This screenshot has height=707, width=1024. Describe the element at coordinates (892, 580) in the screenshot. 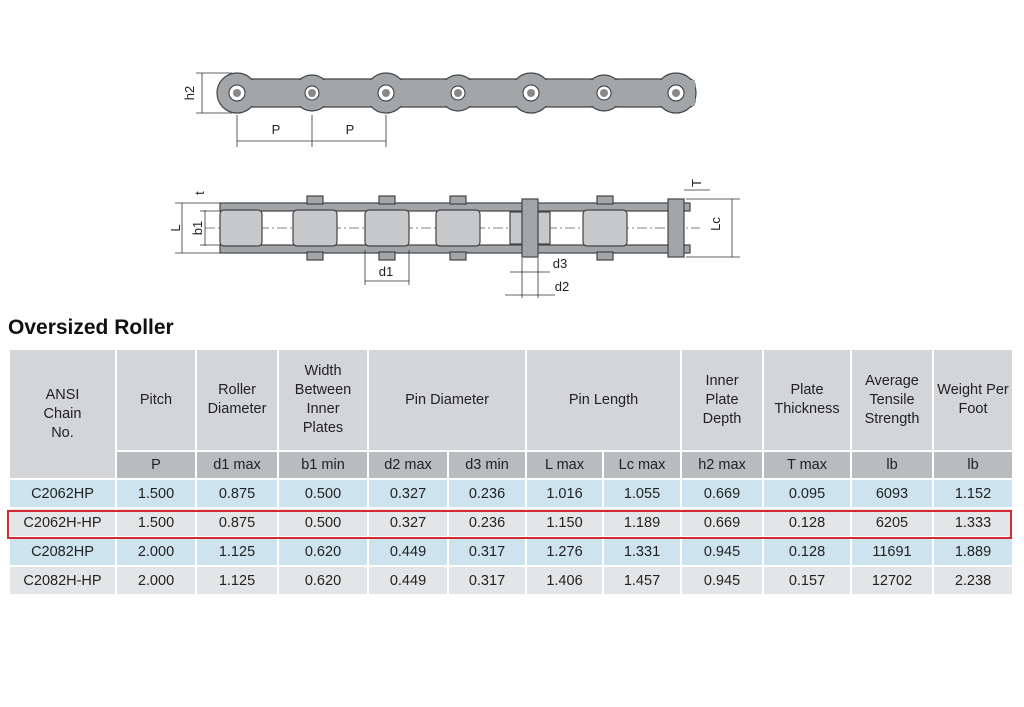

I see `table-cell: 12702` at that location.